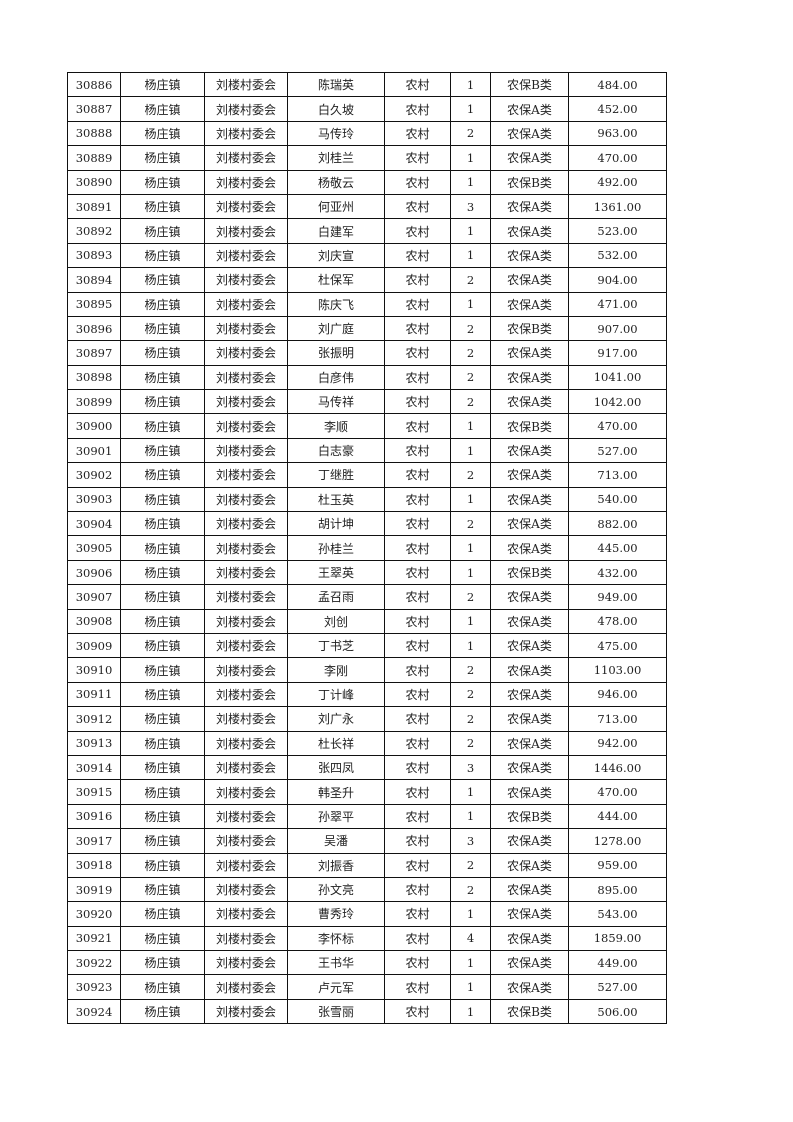 This screenshot has width=793, height=1122. What do you see at coordinates (336, 328) in the screenshot?
I see `name-cell: 刘广庭` at bounding box center [336, 328].